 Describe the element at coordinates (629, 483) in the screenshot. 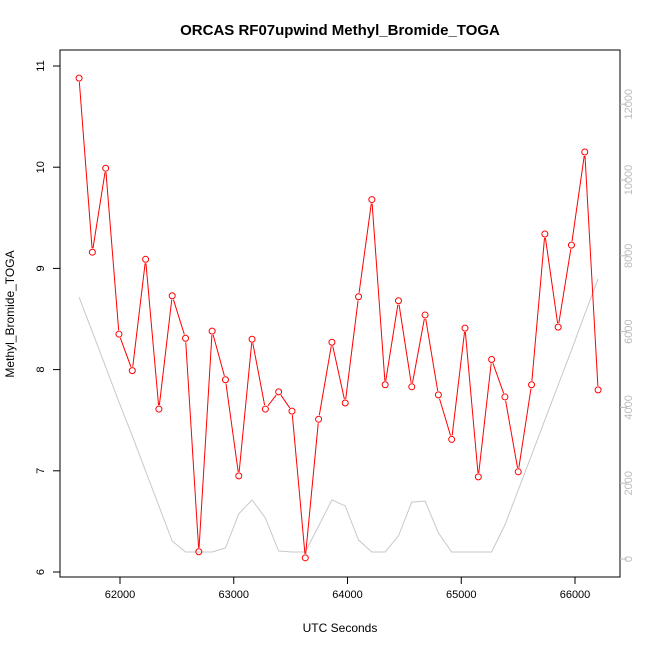

I see `y2-tick-label: 2000` at that location.